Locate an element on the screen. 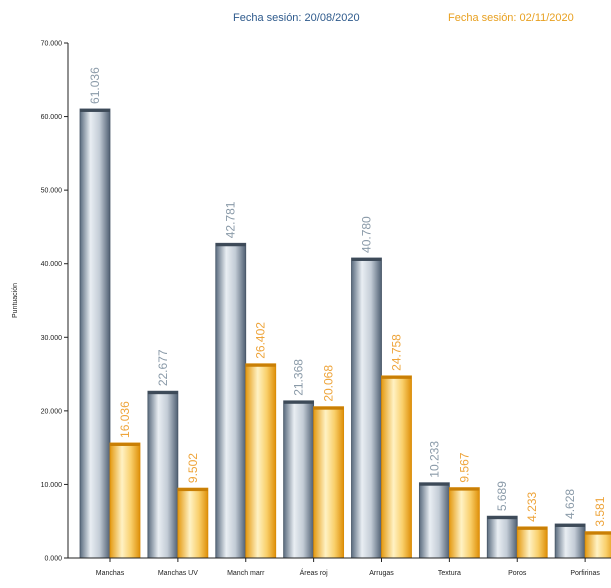 The image size is (611, 588). x-tick-label: Poros is located at coordinates (517, 573).